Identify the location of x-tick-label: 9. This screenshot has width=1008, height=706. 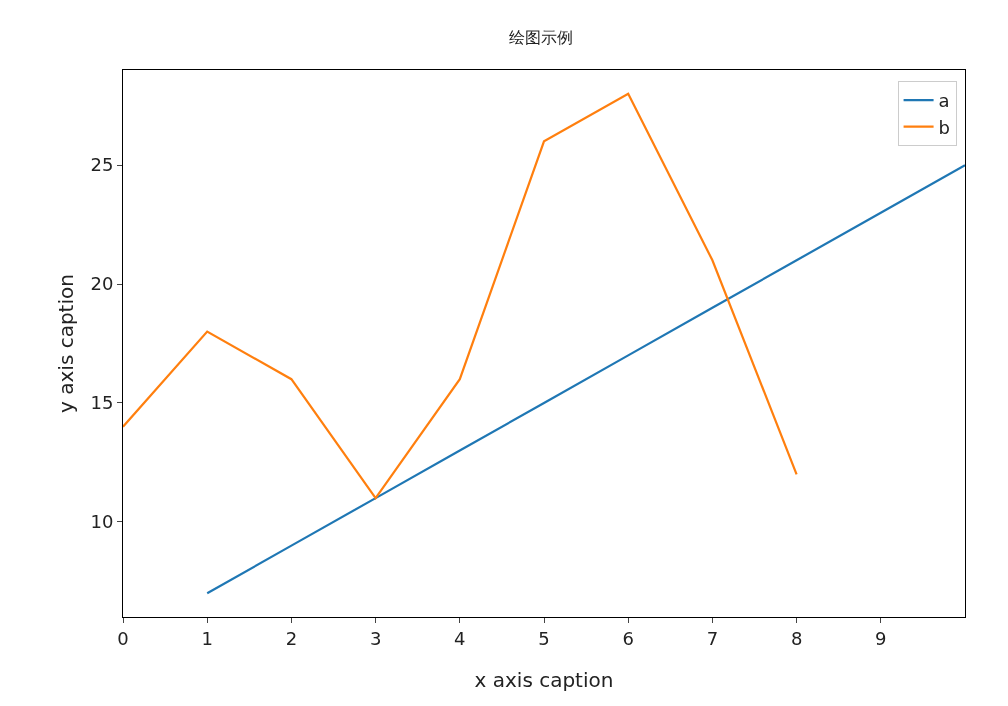
(881, 638).